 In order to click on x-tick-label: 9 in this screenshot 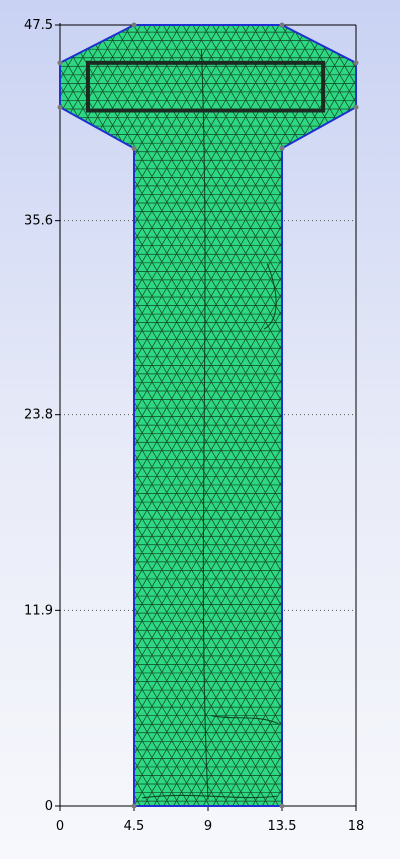, I will do `click(208, 826)`.